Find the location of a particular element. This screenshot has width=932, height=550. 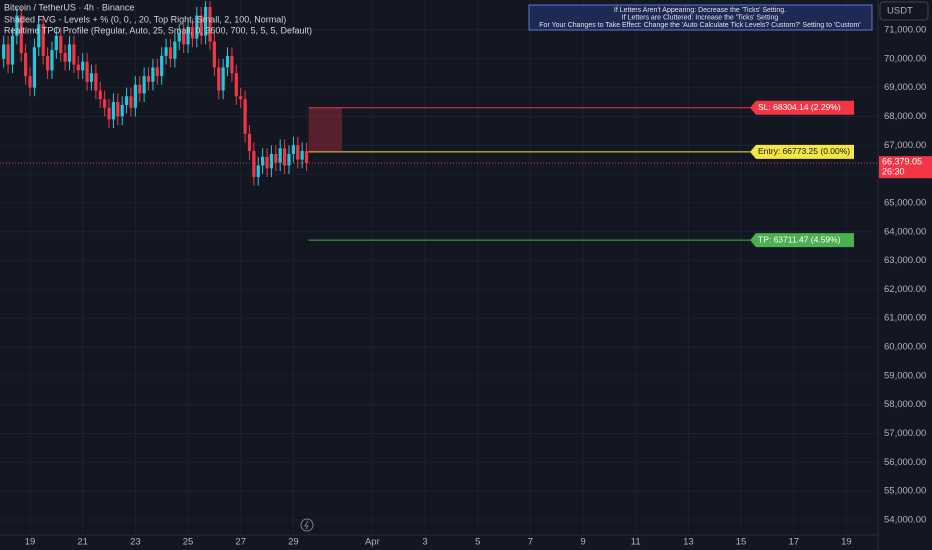

x-tick-label: 9 is located at coordinates (582, 542).